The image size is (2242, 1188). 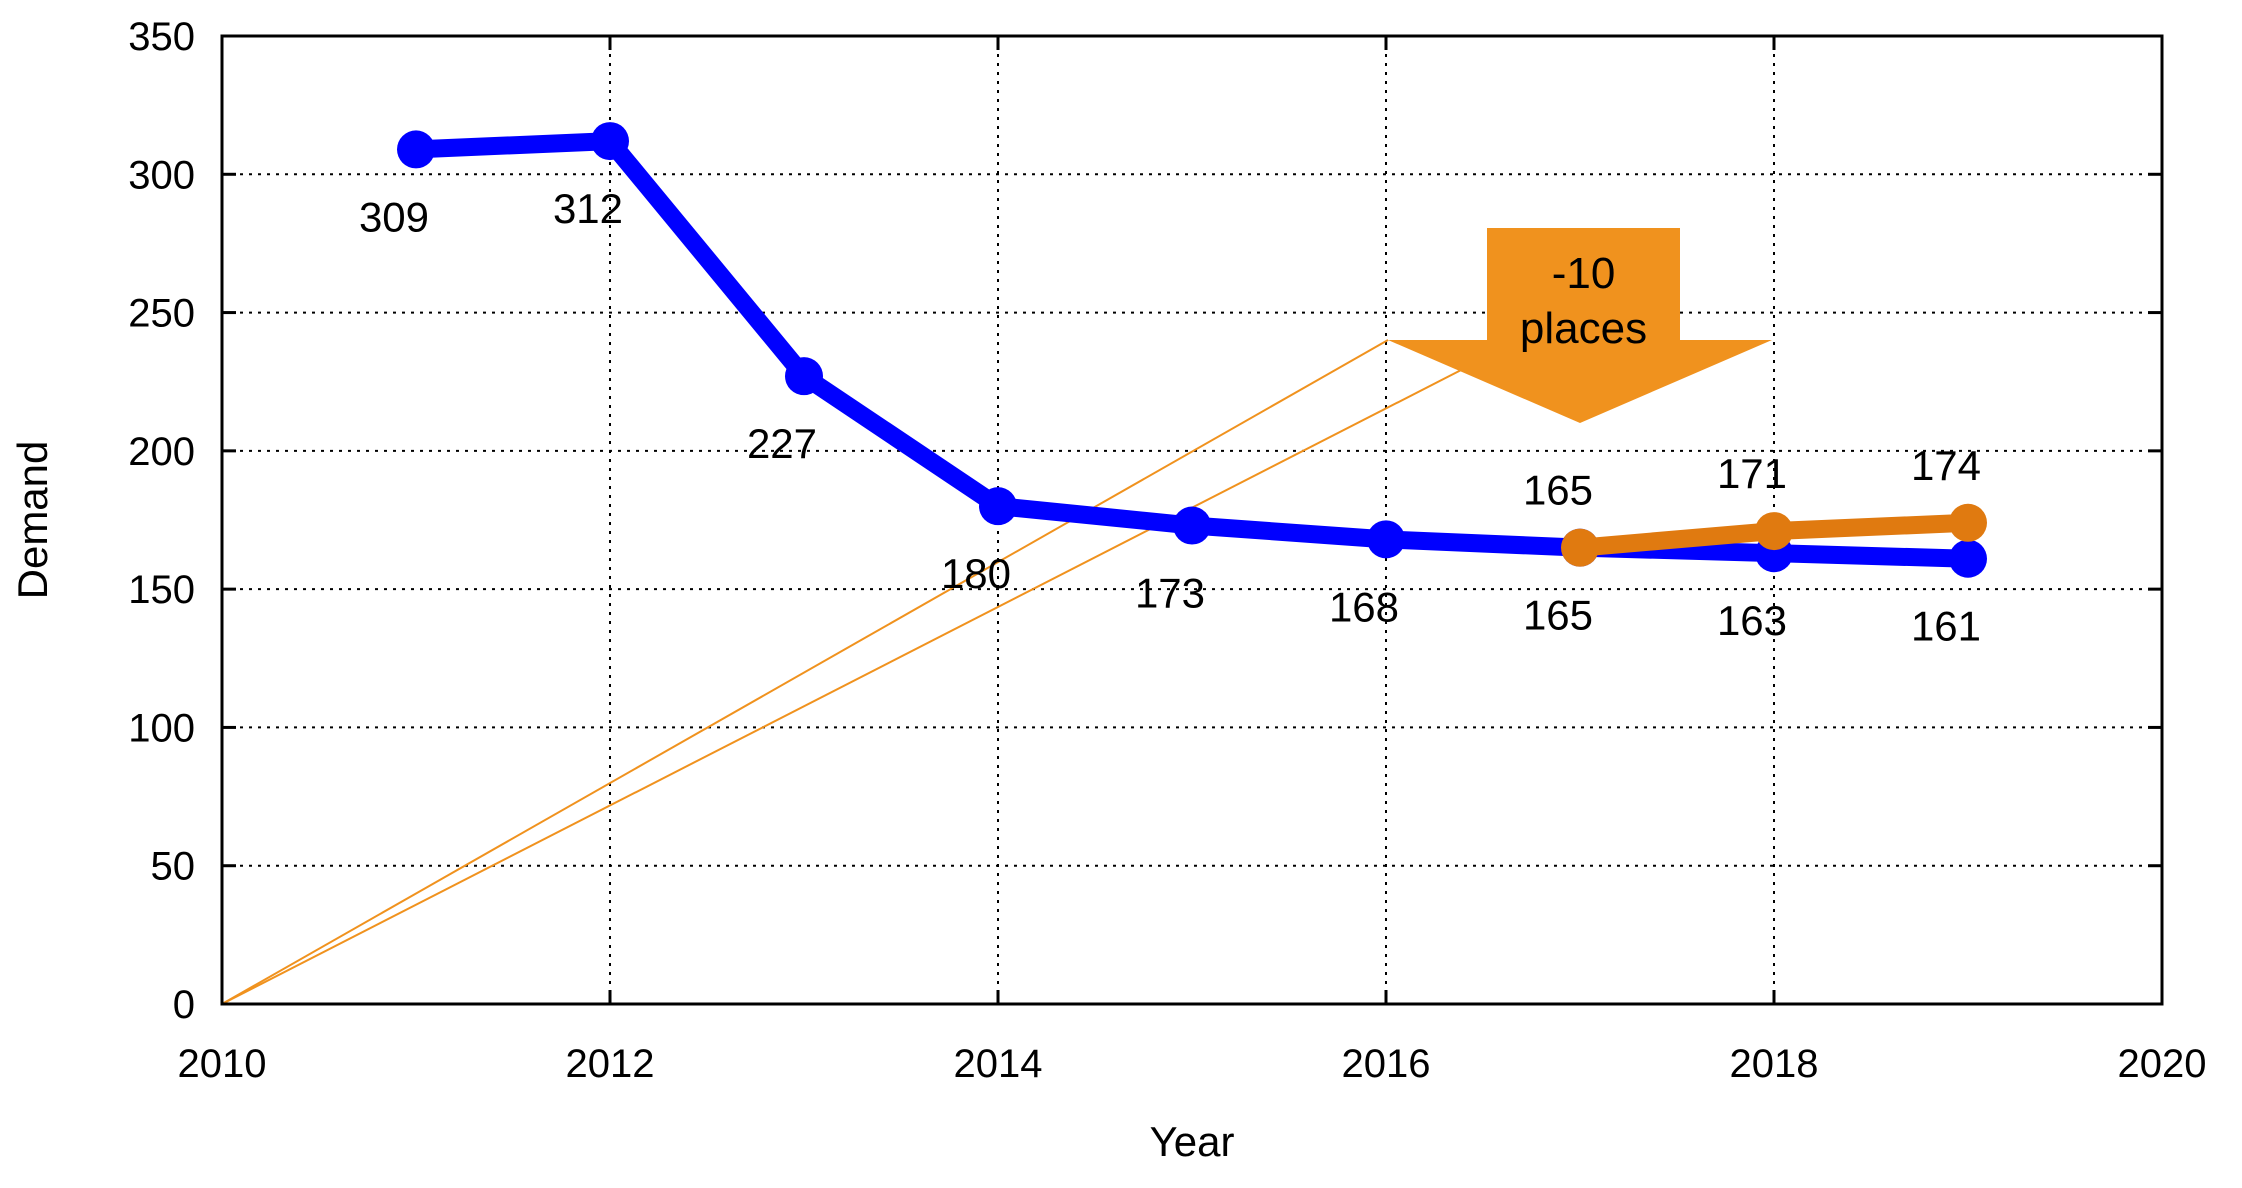 I want to click on data-label: 309, so click(x=394, y=216).